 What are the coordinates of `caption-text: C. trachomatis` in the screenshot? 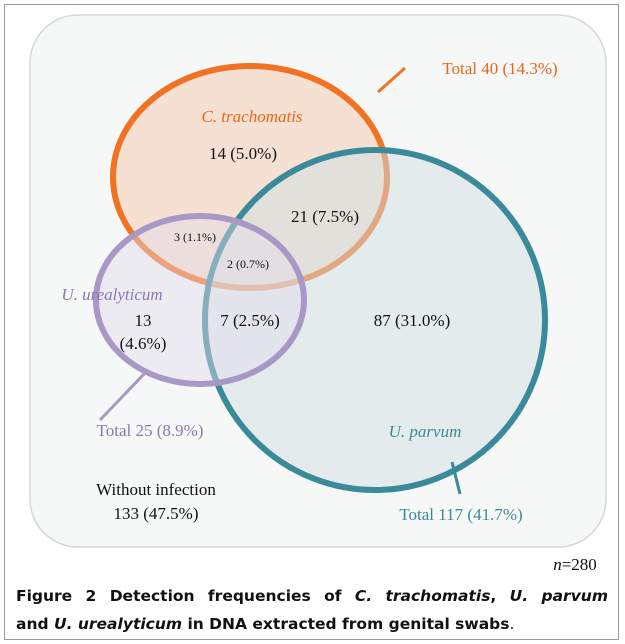 It's located at (422, 596).